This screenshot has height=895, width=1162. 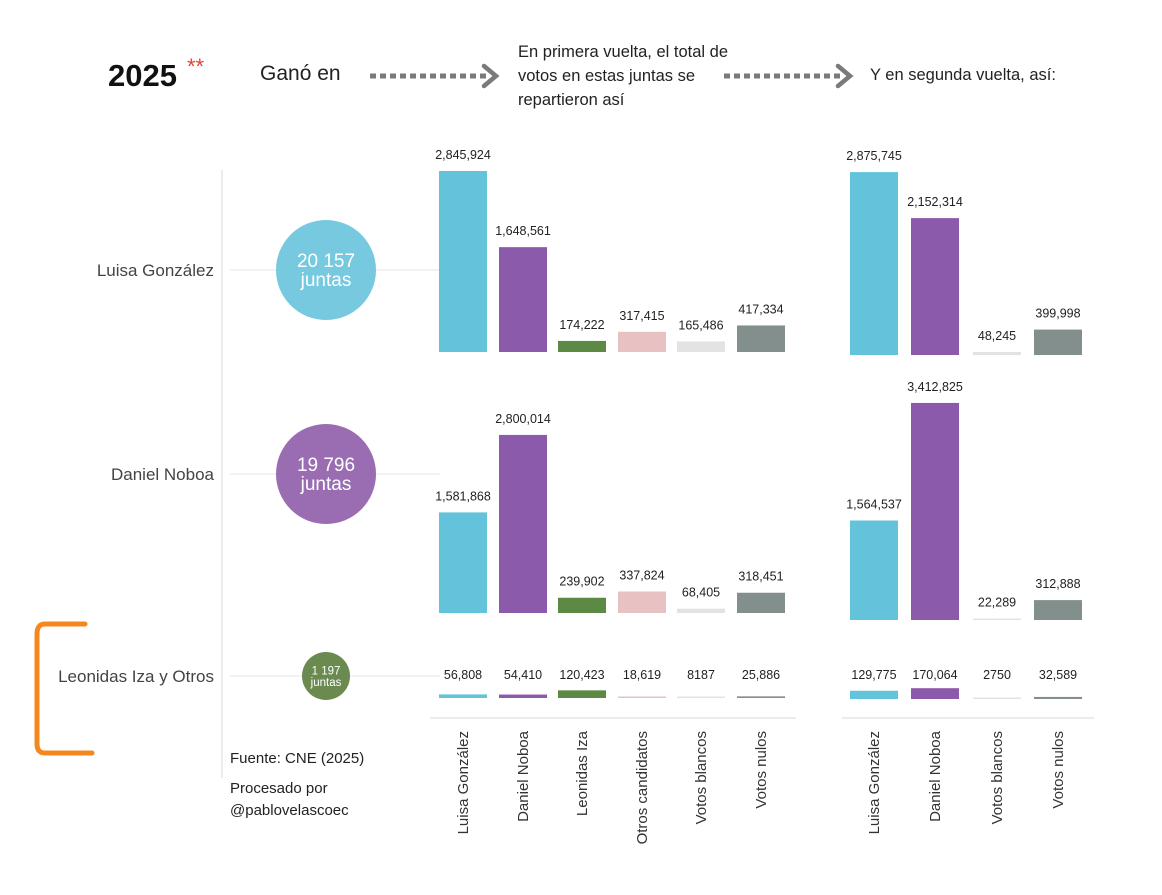 What do you see at coordinates (701, 593) in the screenshot?
I see `bar-value-label: 68,405` at bounding box center [701, 593].